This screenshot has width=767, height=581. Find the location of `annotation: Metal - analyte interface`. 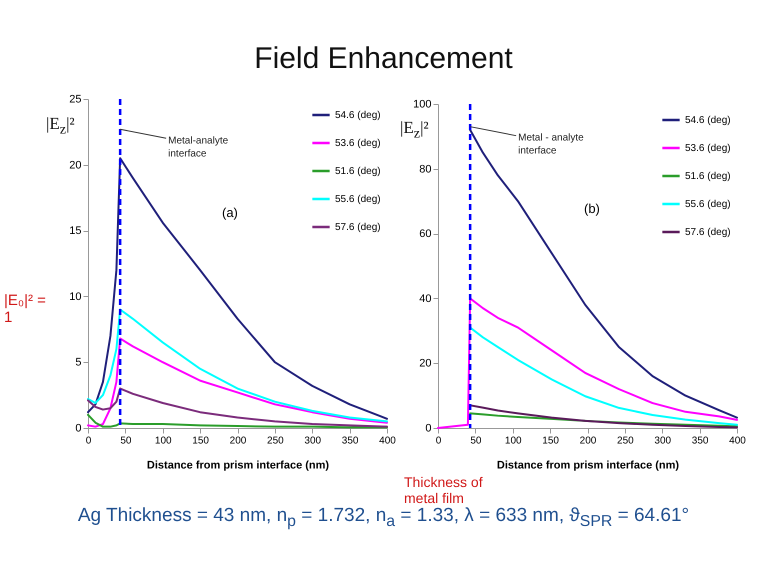

annotation: Metal - analyte interface is located at coordinates (551, 144).